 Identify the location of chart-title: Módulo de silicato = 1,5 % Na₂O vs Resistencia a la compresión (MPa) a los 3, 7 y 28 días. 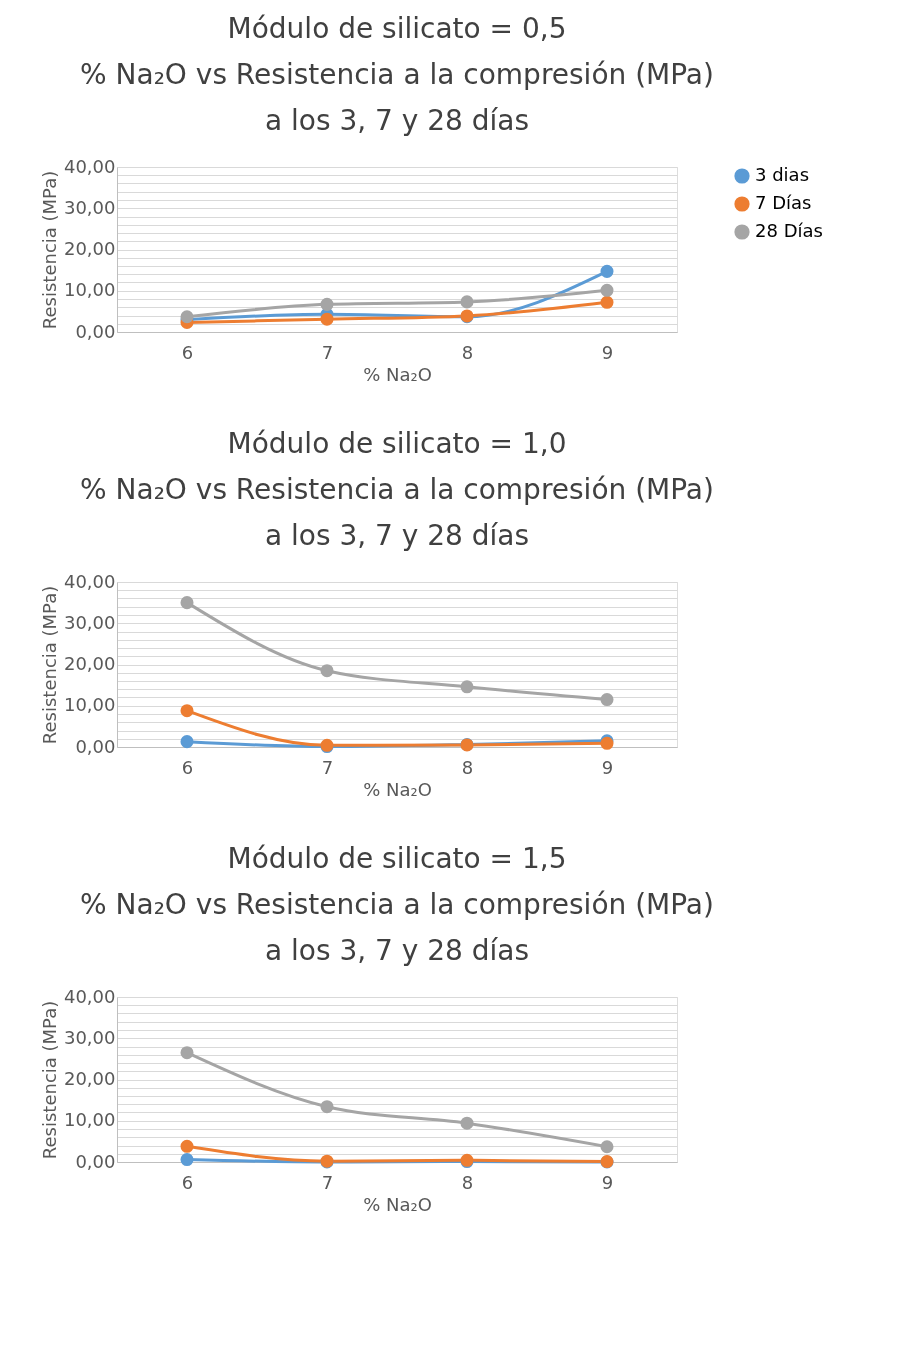
(397, 904).